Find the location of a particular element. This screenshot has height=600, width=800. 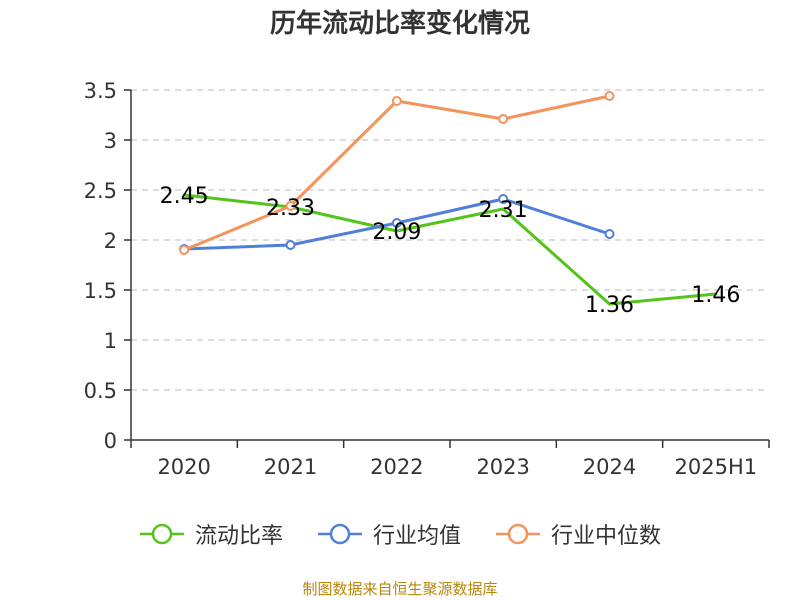

legend-item-2: 行业中位数 is located at coordinates (578, 534).